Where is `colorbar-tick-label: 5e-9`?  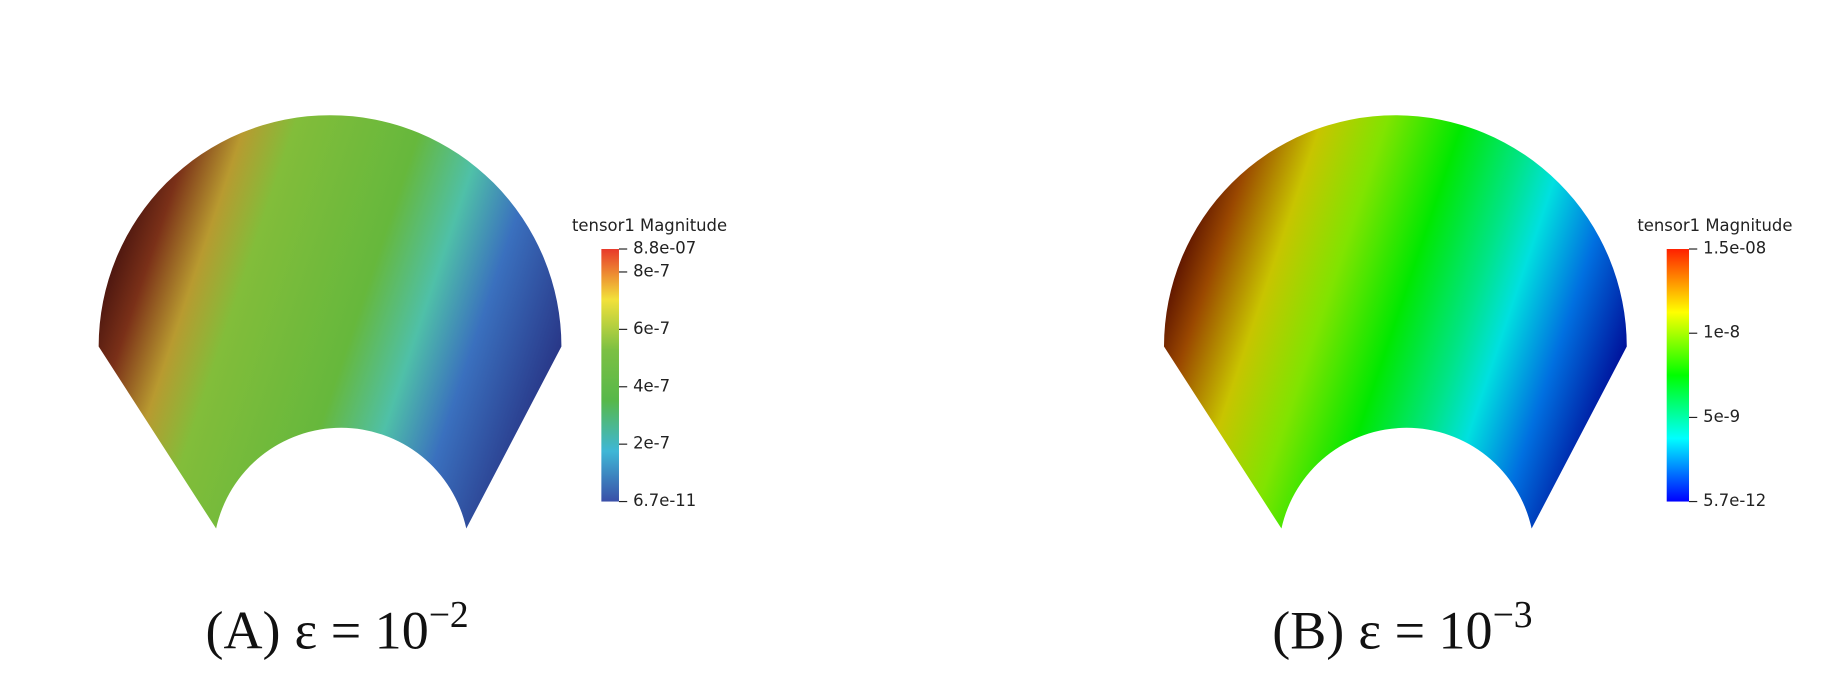
colorbar-tick-label: 5e-9 is located at coordinates (1721, 416).